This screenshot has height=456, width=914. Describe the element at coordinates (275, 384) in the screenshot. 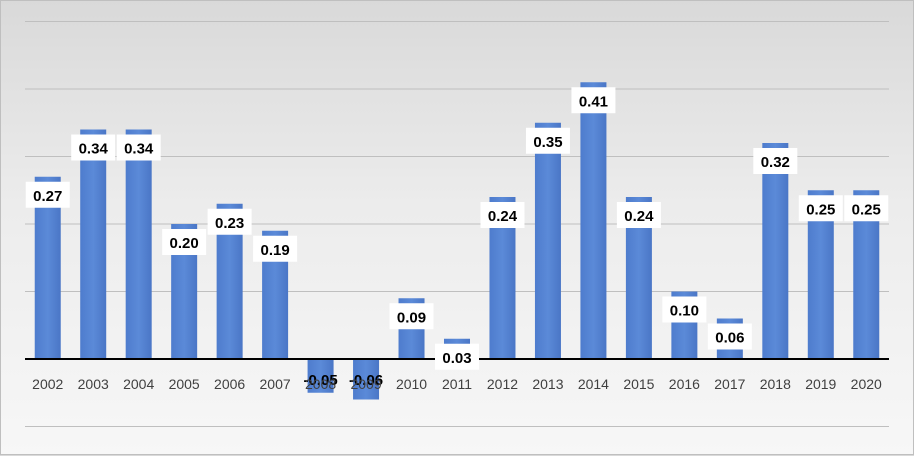

I see `category-label: 2007` at that location.